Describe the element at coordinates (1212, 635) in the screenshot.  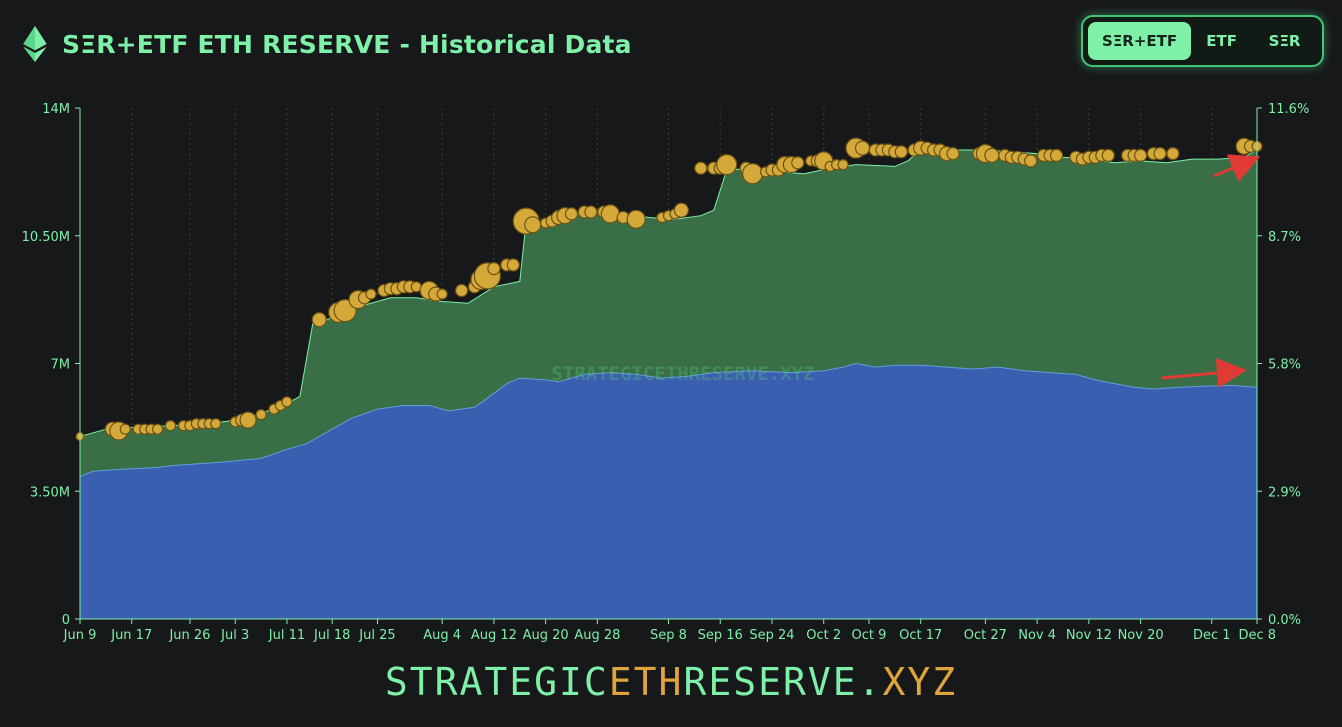
I see `x-tick-label: Dec 1` at that location.